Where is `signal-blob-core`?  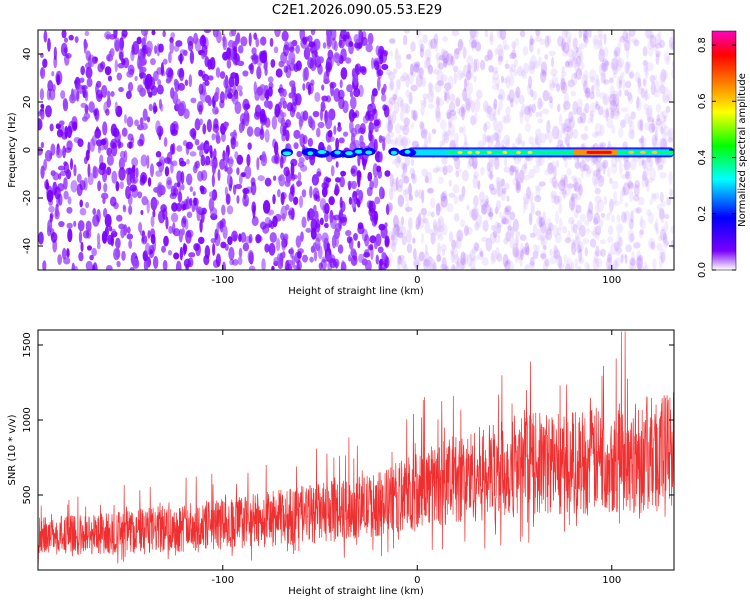 signal-blob-core is located at coordinates (359, 151).